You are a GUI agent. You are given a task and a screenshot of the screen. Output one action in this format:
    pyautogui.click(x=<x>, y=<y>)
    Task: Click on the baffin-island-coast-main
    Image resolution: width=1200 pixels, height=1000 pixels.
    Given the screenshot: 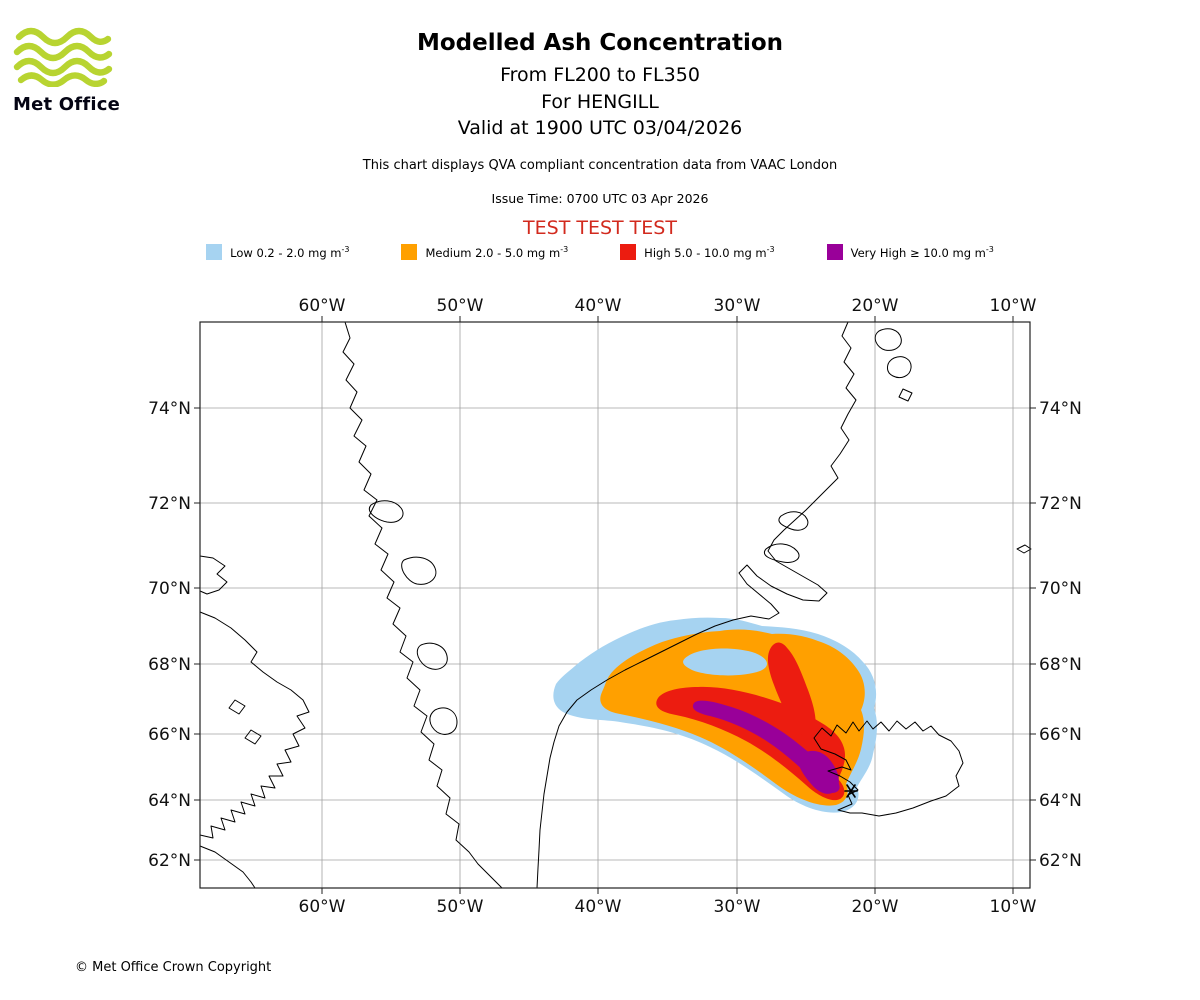 What is the action you would take?
    pyautogui.click(x=254, y=725)
    